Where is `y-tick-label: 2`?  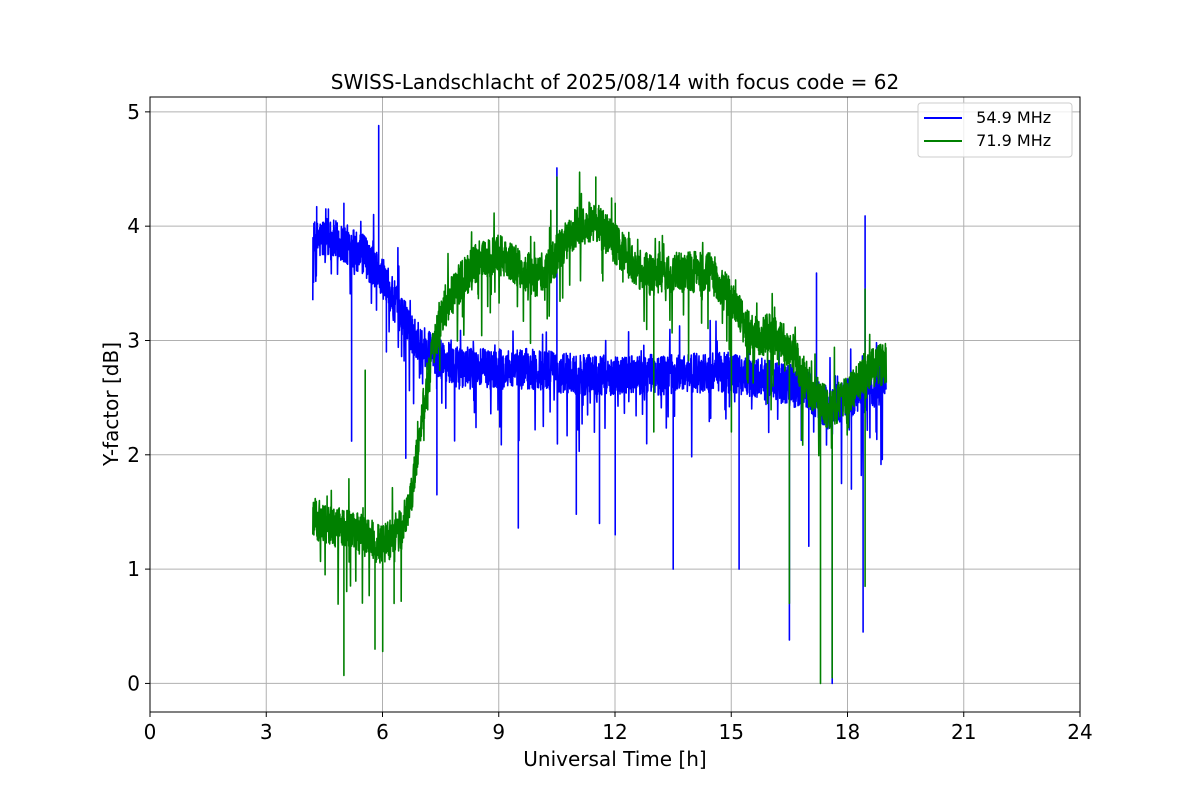 y-tick-label: 2 is located at coordinates (133, 455).